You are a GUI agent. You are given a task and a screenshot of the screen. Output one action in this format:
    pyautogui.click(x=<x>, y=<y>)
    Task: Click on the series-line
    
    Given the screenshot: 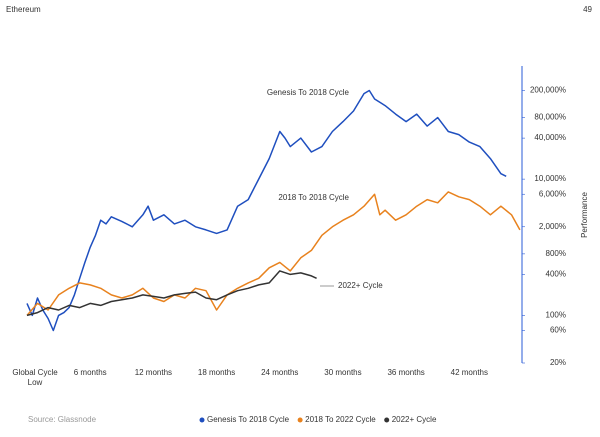 What is the action you would take?
    pyautogui.click(x=171, y=293)
    